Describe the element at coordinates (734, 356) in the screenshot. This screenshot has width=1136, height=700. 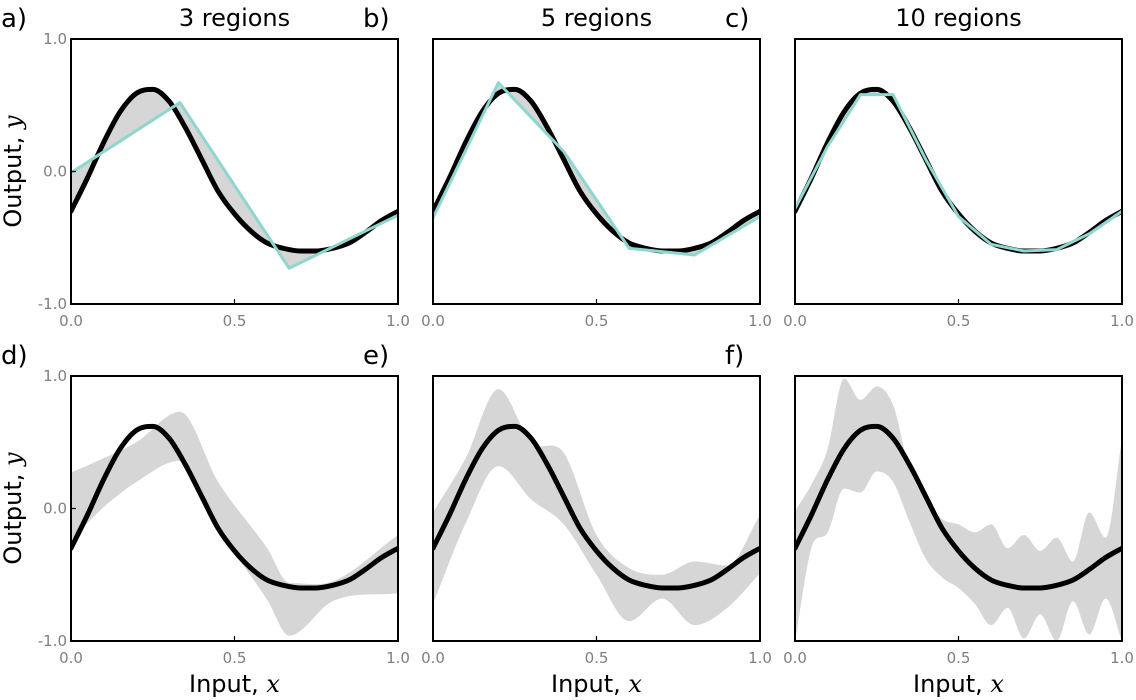
I see `panel-label: f)` at that location.